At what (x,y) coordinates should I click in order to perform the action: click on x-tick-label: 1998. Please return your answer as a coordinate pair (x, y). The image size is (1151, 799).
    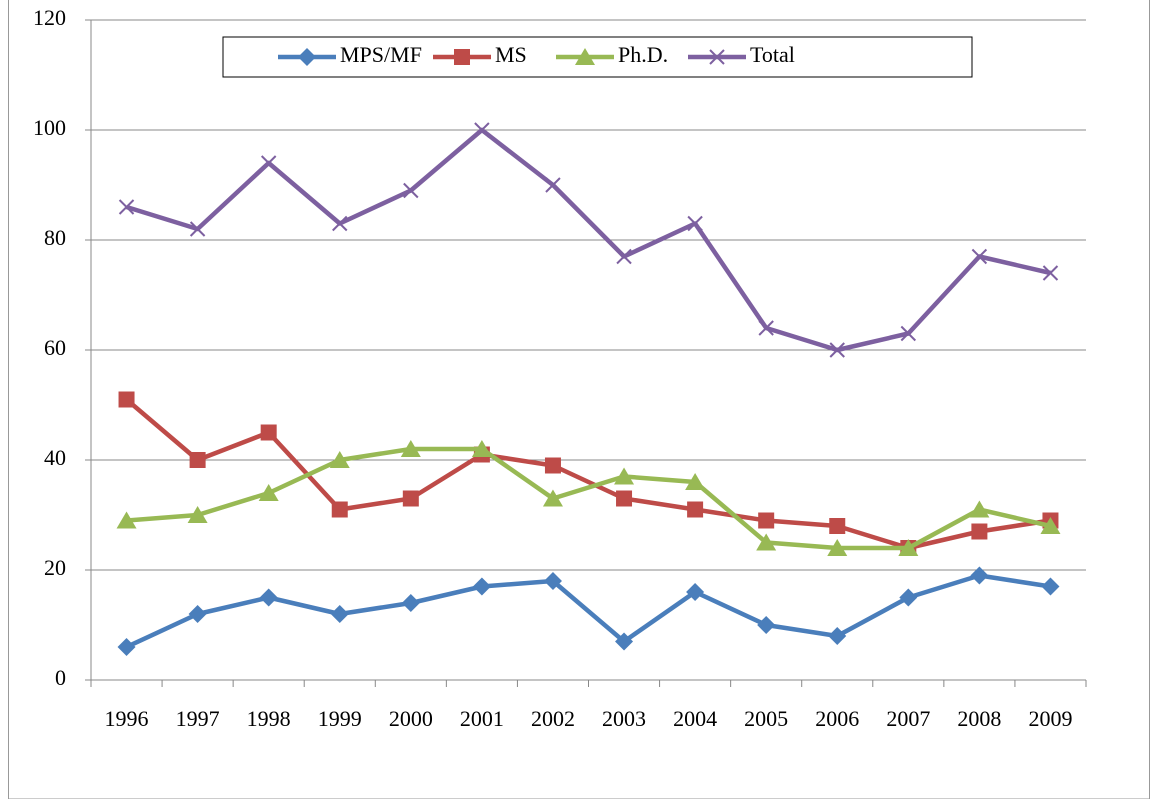
    Looking at the image, I should click on (269, 718).